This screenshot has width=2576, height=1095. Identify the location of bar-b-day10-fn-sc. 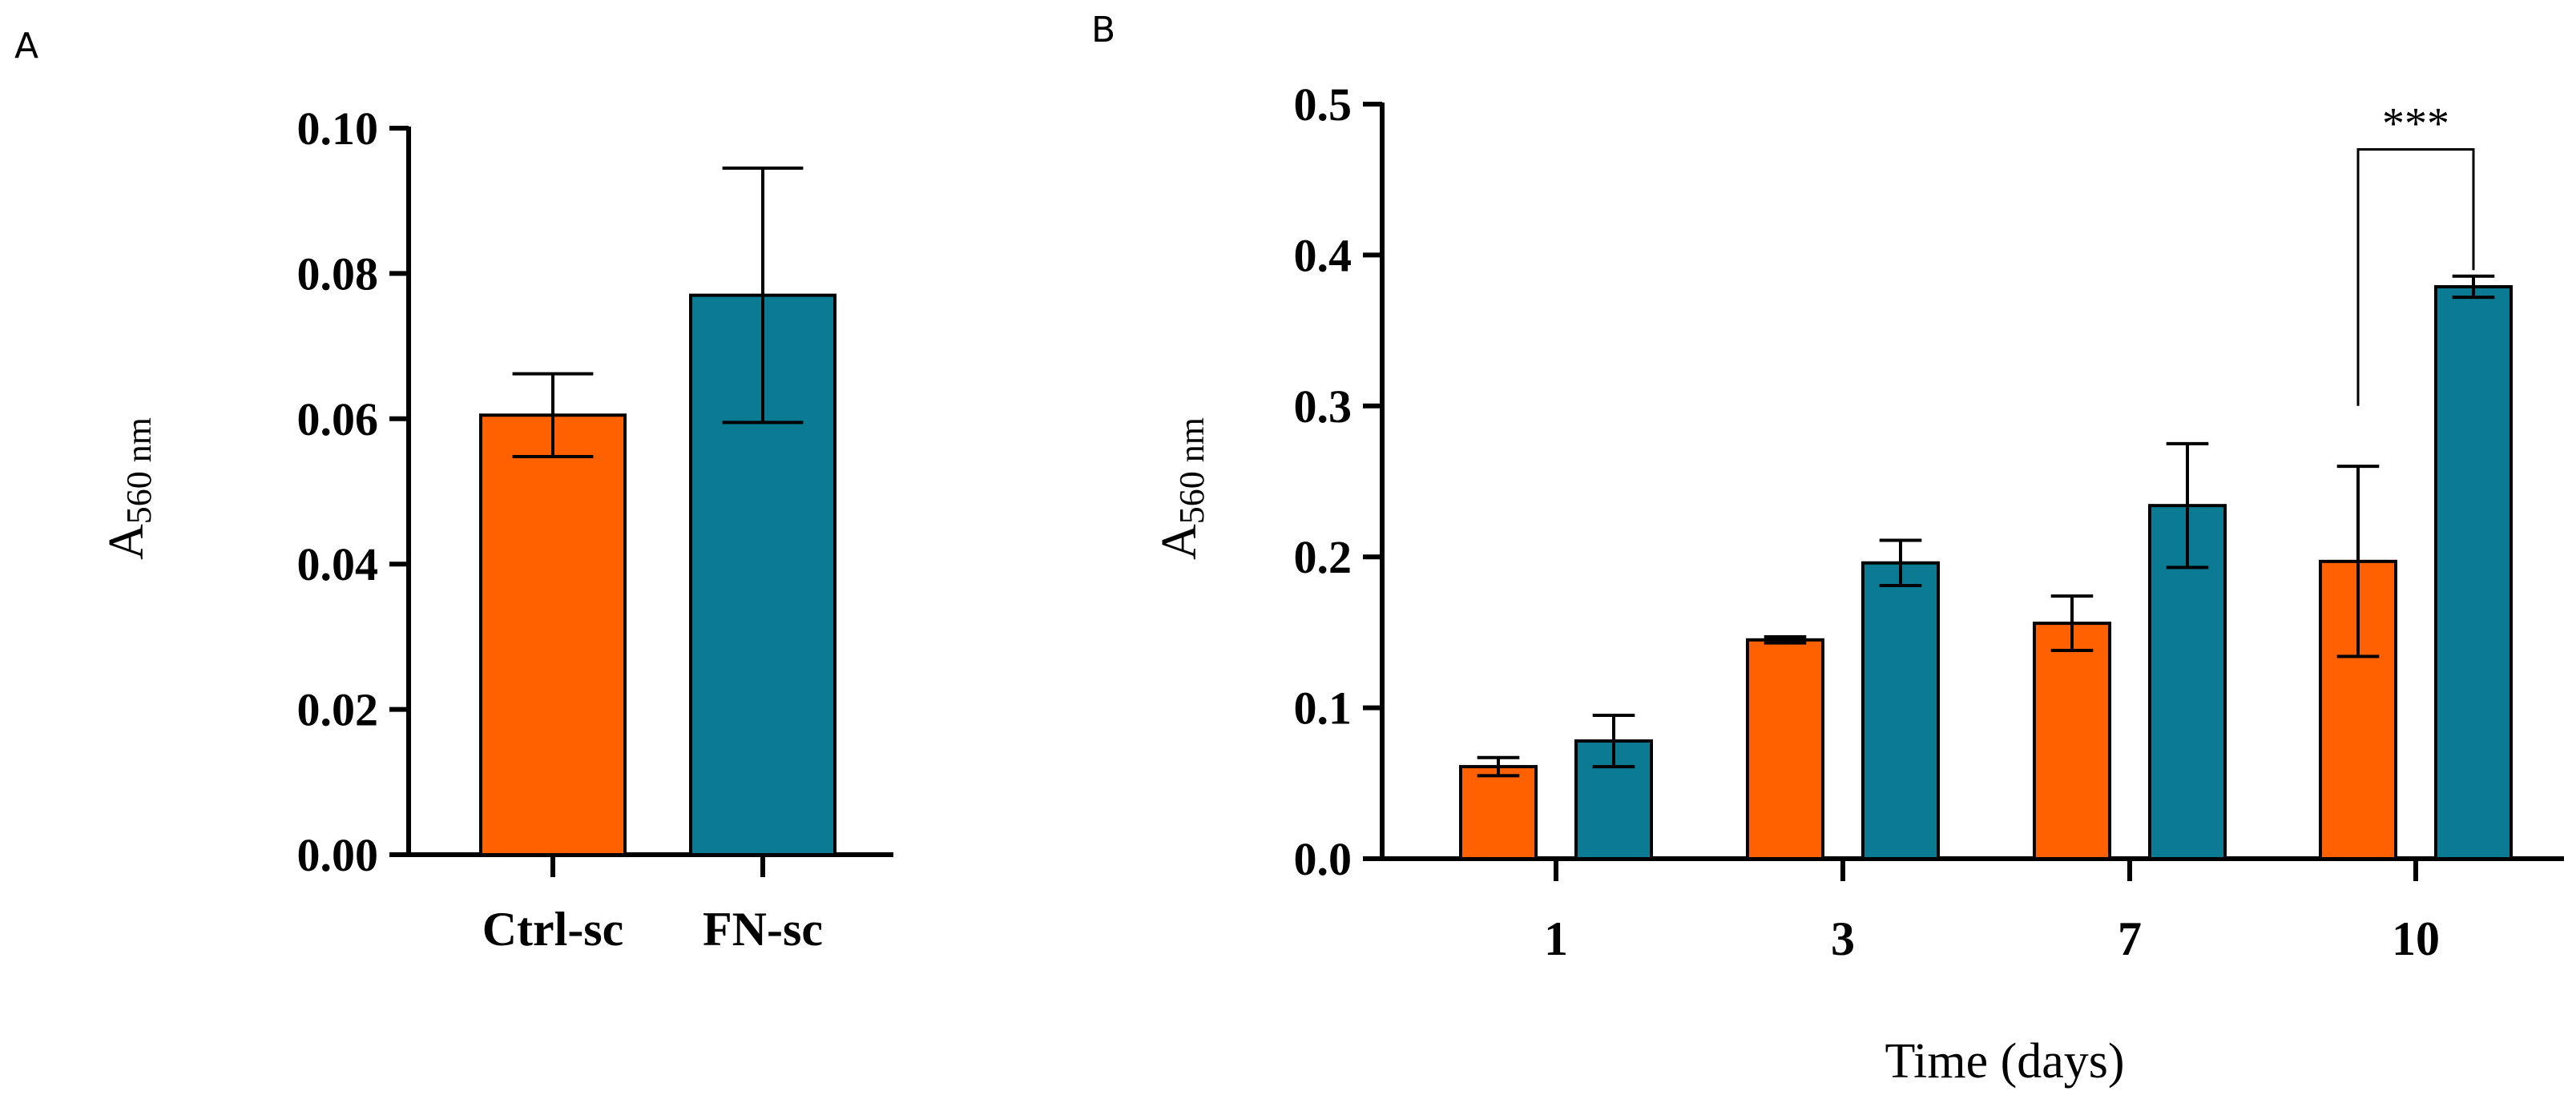
(2473, 572).